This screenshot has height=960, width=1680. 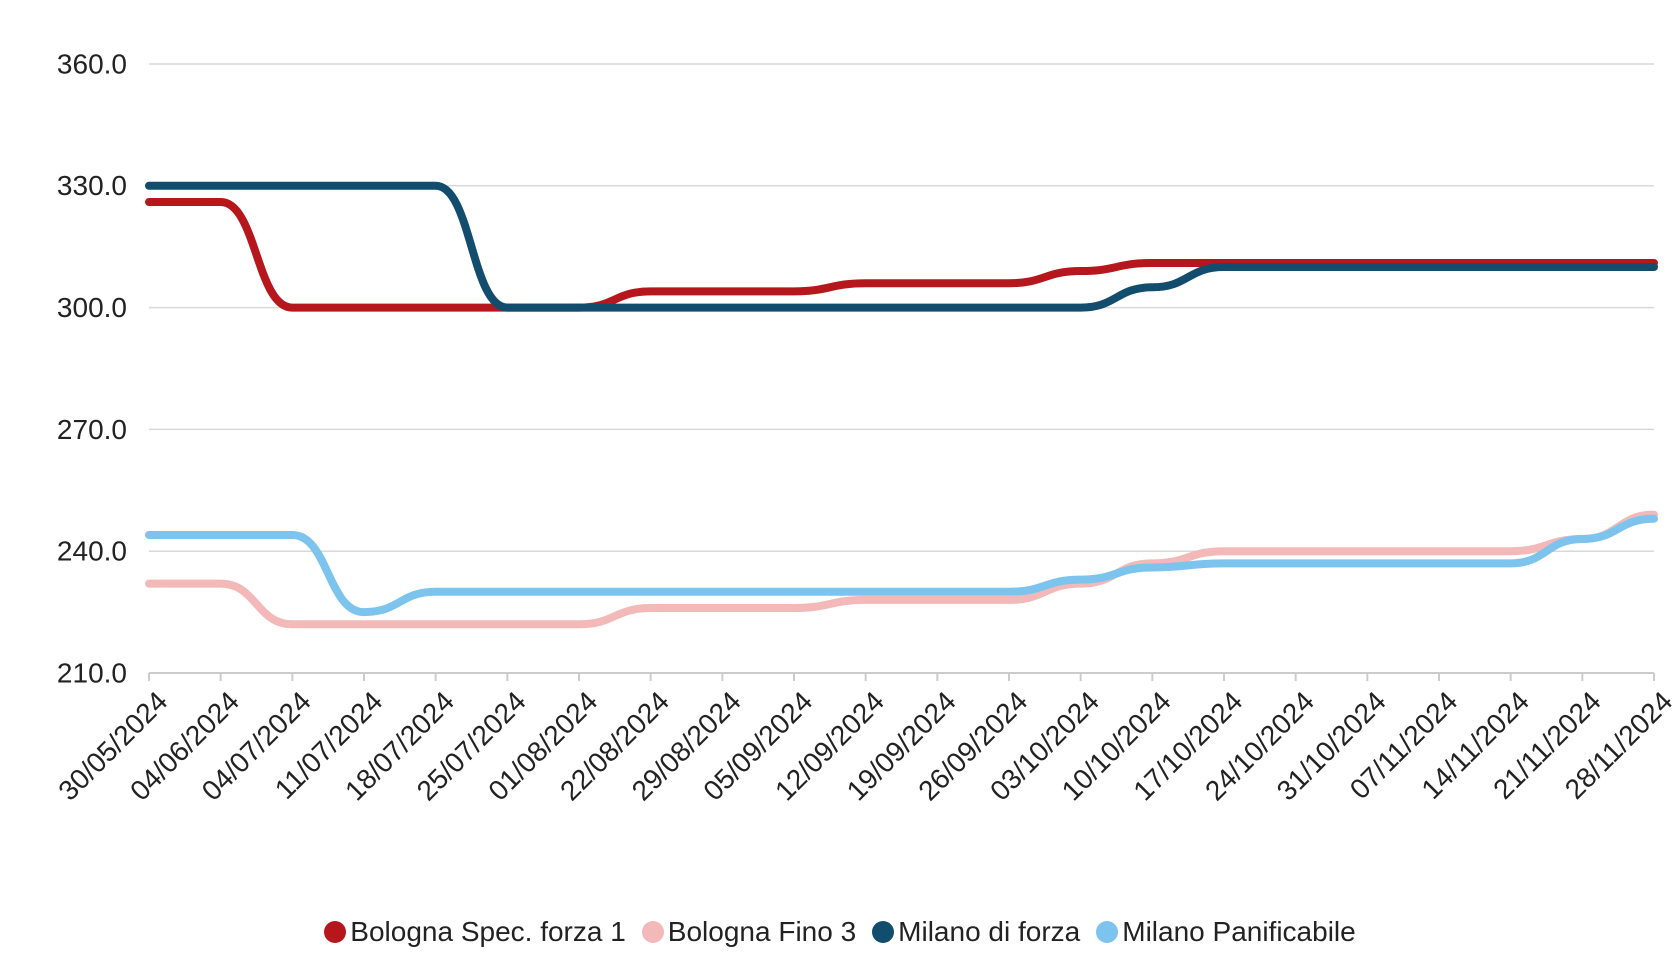 What do you see at coordinates (1239, 931) in the screenshot?
I see `legend-label: Milano Panificabile` at bounding box center [1239, 931].